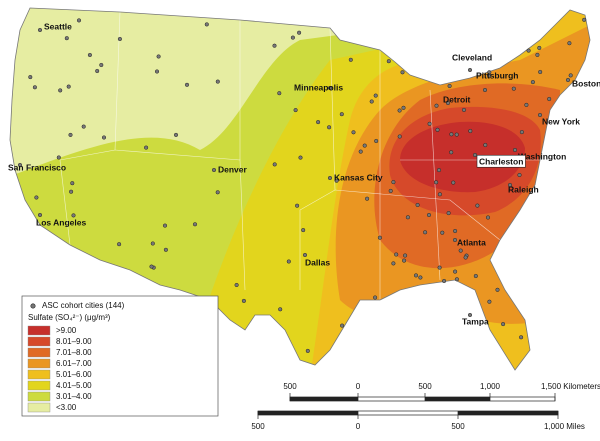  Describe the element at coordinates (233, 169) in the screenshot. I see `city-label: Denver` at that location.